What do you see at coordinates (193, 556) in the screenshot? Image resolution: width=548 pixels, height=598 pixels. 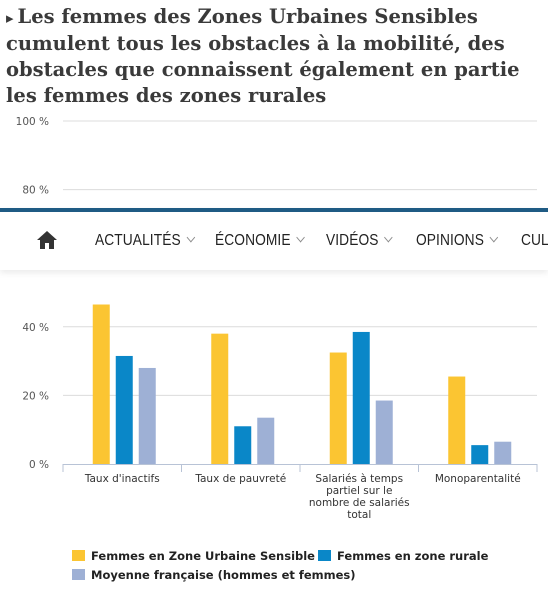 I see `legend-item-zus: Femmes en Zone Urbaine Sensible` at bounding box center [193, 556].